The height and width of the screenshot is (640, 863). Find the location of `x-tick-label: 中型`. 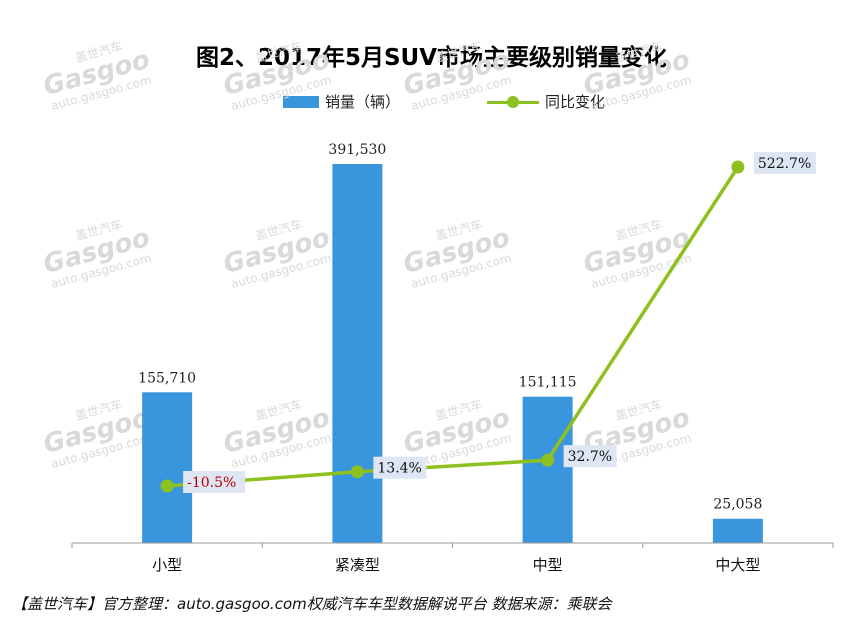

x-tick-label: 中型 is located at coordinates (548, 565).